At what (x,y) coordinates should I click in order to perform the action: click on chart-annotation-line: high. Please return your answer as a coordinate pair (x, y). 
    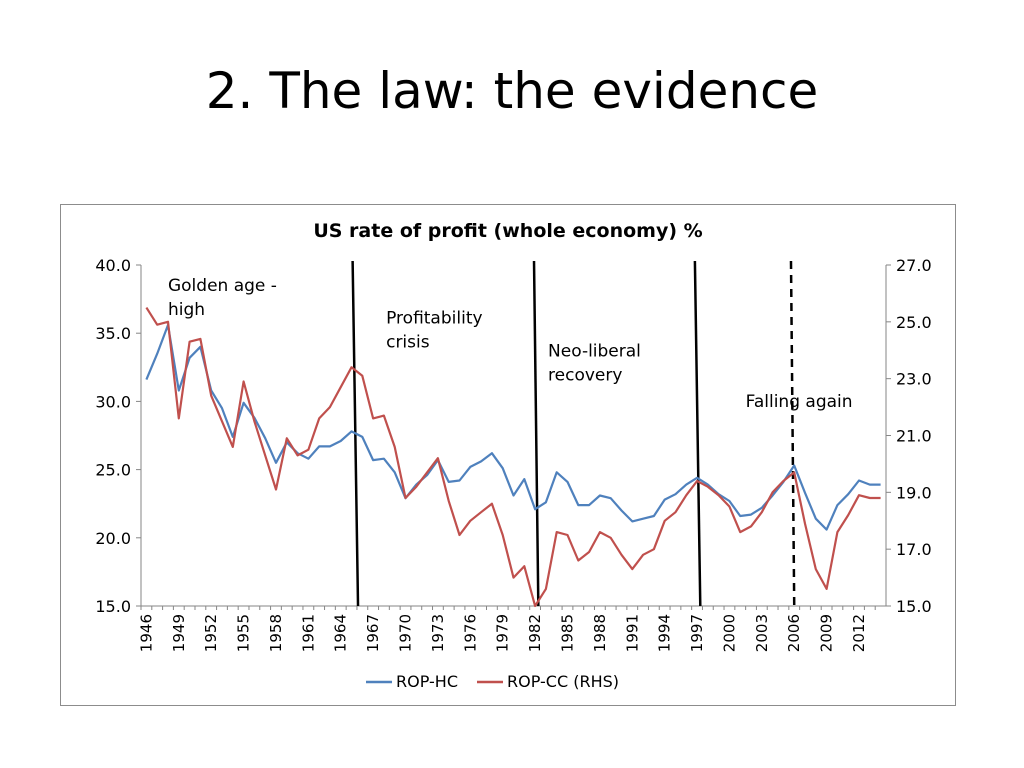
    Looking at the image, I should click on (186, 310).